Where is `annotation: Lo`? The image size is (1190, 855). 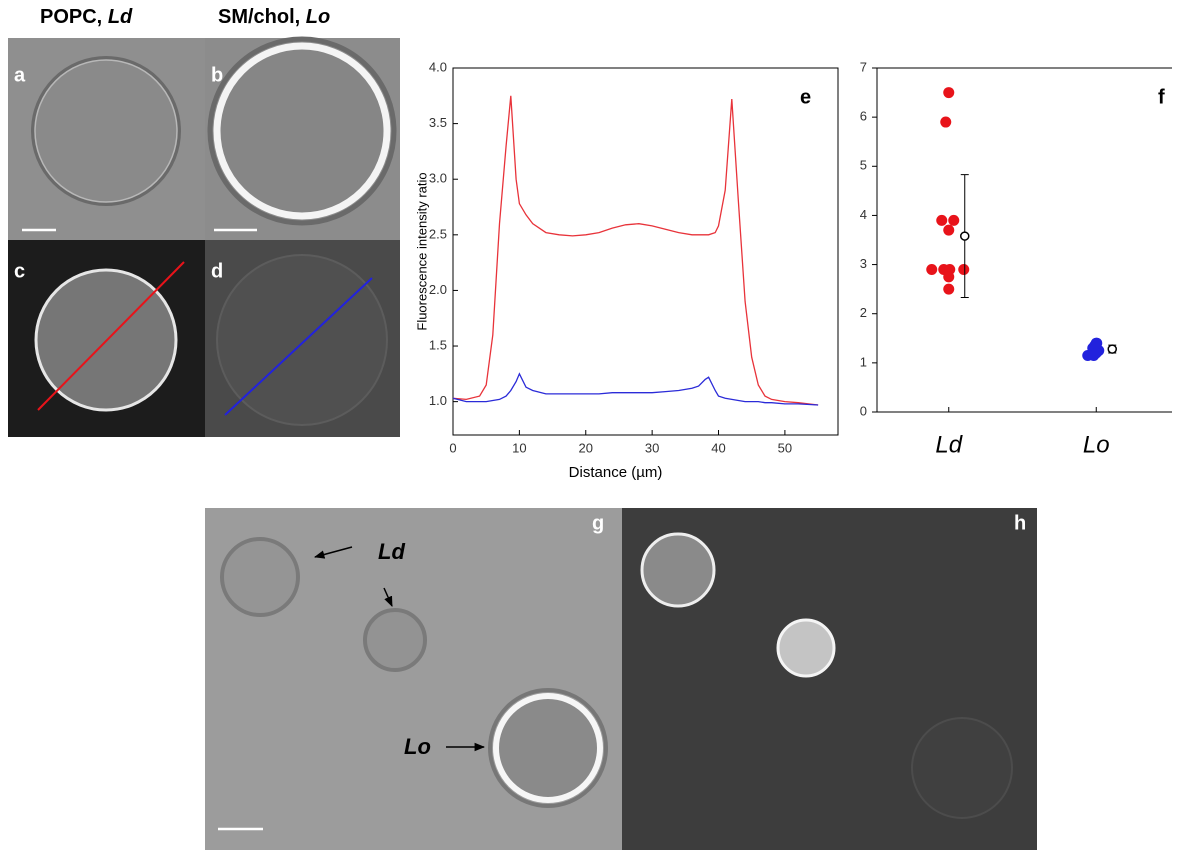 annotation: Lo is located at coordinates (417, 746).